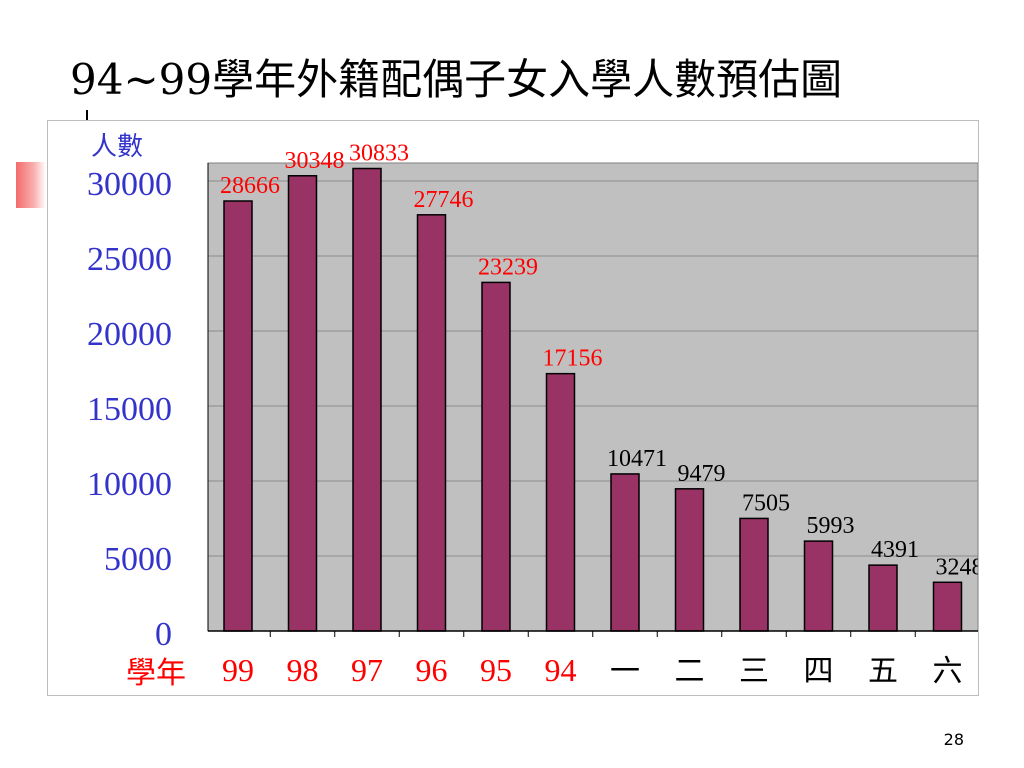 Image resolution: width=1024 pixels, height=768 pixels. I want to click on x-tick-label: 96, so click(432, 670).